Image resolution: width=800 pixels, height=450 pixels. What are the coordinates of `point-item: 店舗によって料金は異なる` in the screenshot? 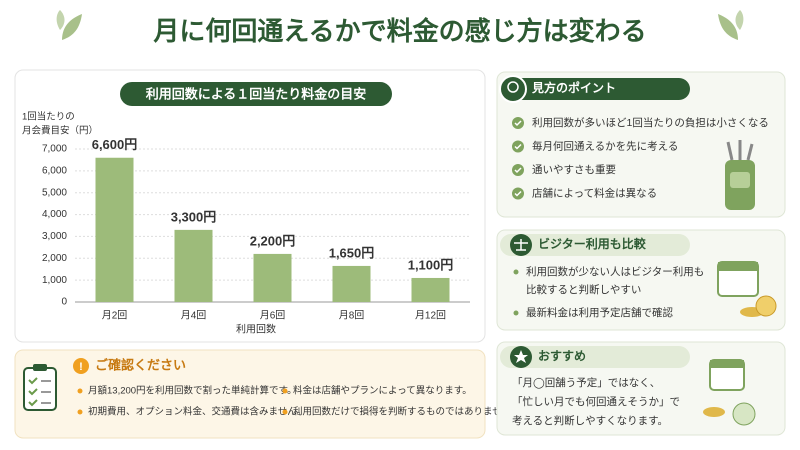 It's located at (594, 192).